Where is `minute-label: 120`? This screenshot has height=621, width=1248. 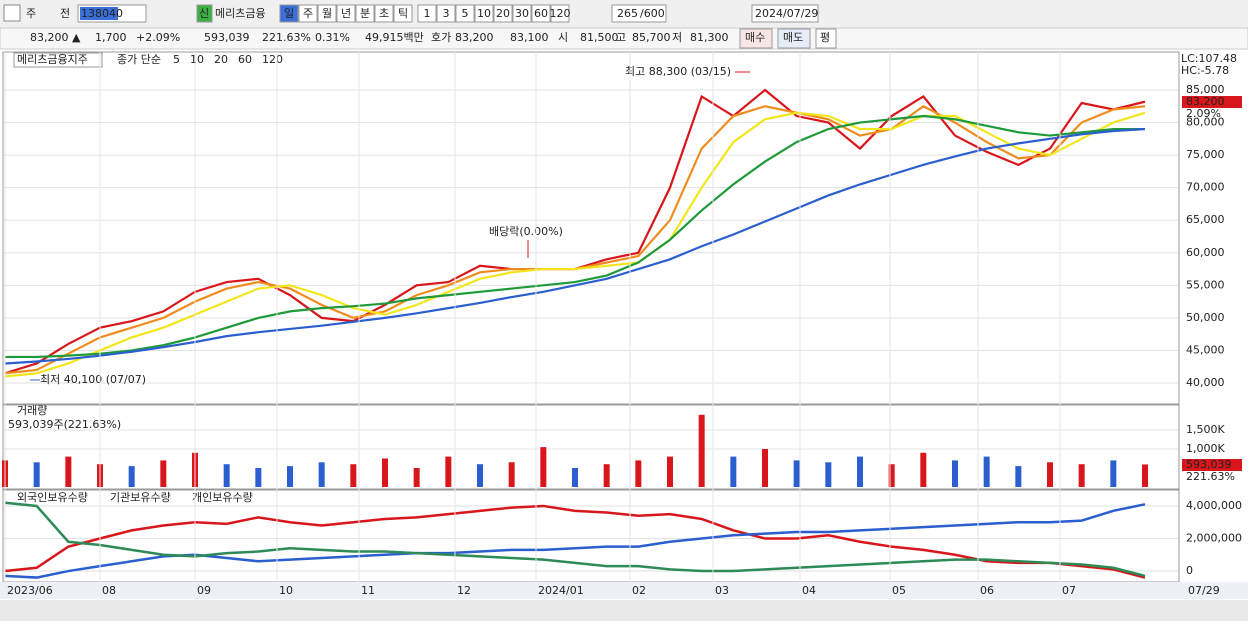 minute-label: 120 is located at coordinates (560, 13).